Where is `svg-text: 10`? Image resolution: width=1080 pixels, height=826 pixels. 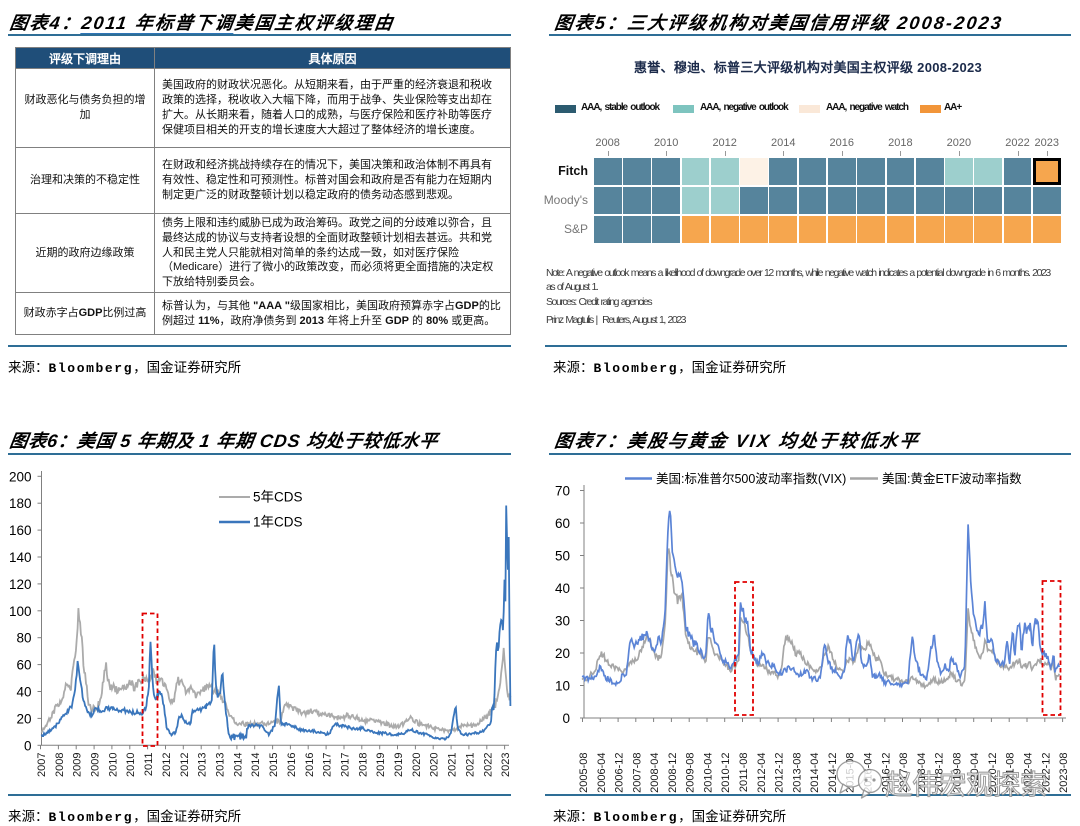 svg-text: 10 is located at coordinates (562, 686).